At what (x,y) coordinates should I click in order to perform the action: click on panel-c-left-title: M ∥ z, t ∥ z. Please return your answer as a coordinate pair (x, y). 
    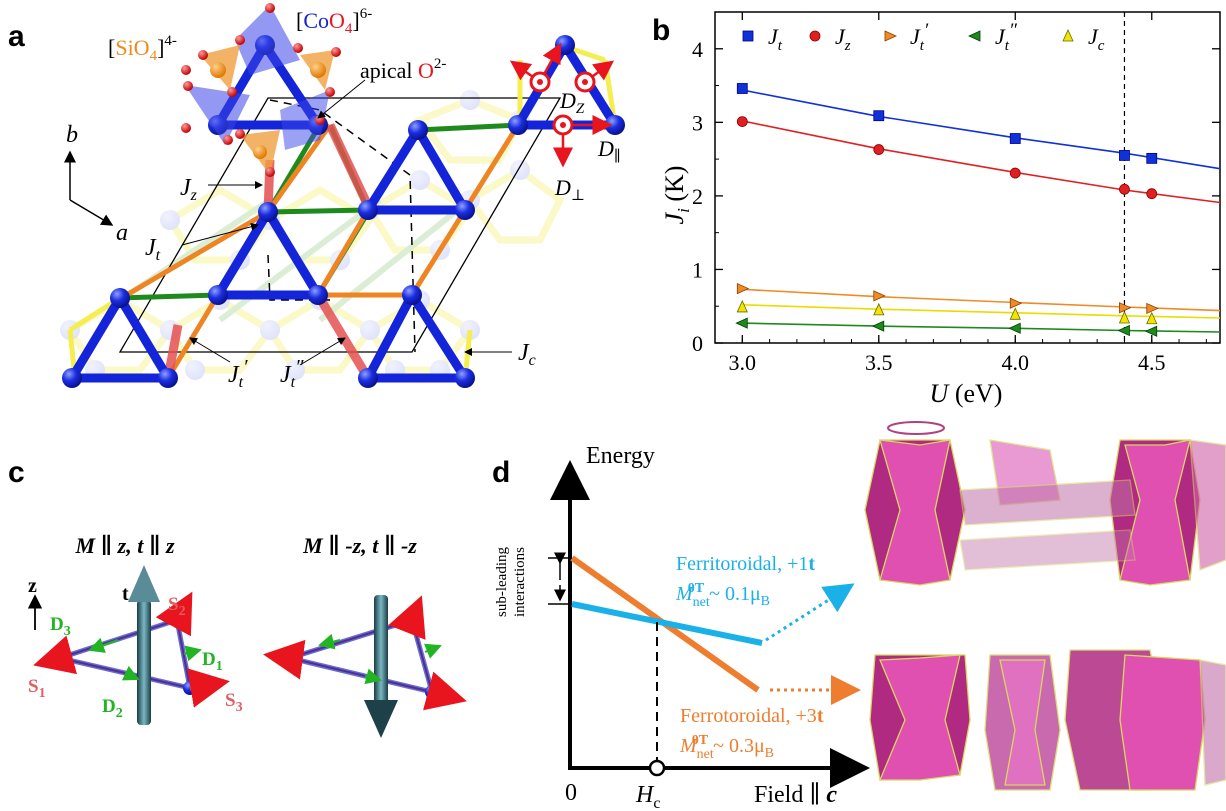
    Looking at the image, I should click on (124, 545).